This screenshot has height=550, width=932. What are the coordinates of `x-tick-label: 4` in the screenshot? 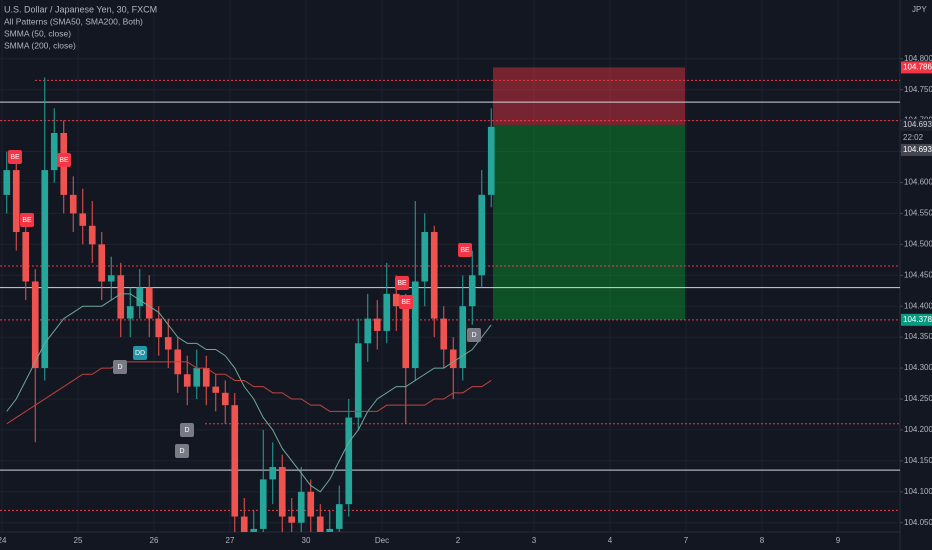 It's located at (610, 540).